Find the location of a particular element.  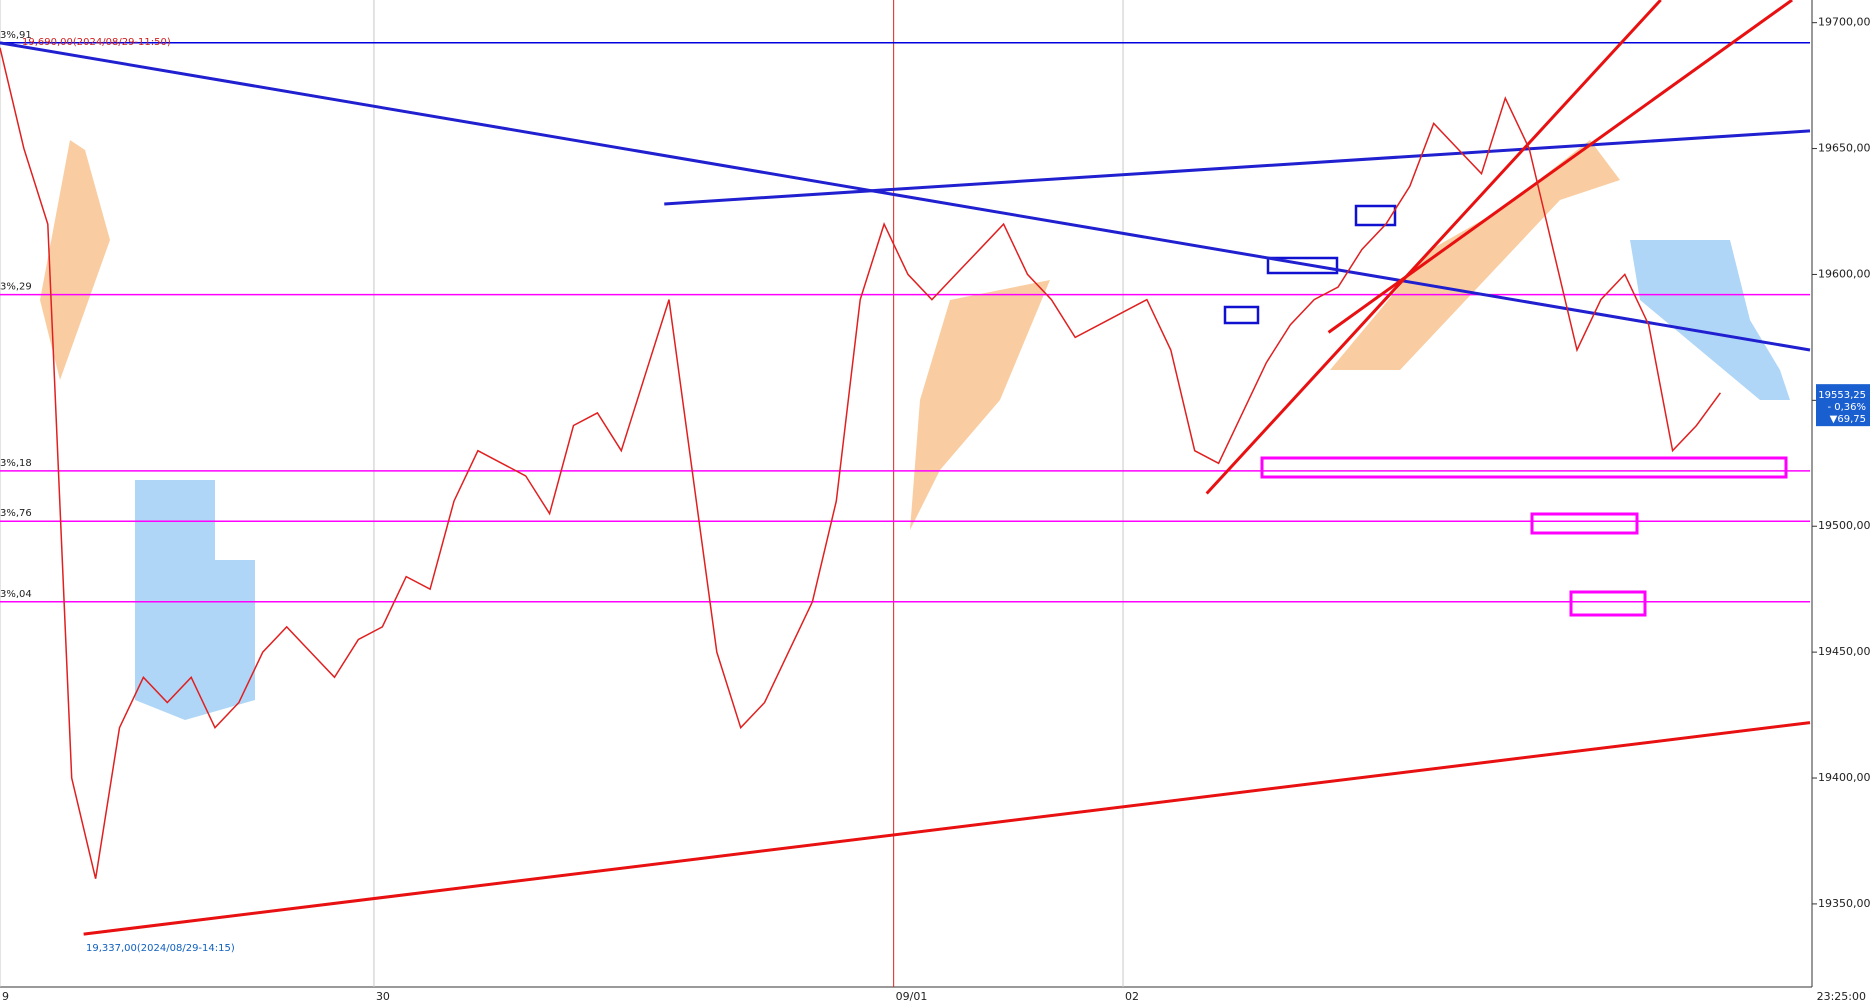

y-tick-label: 19350,00 is located at coordinates (1844, 903).